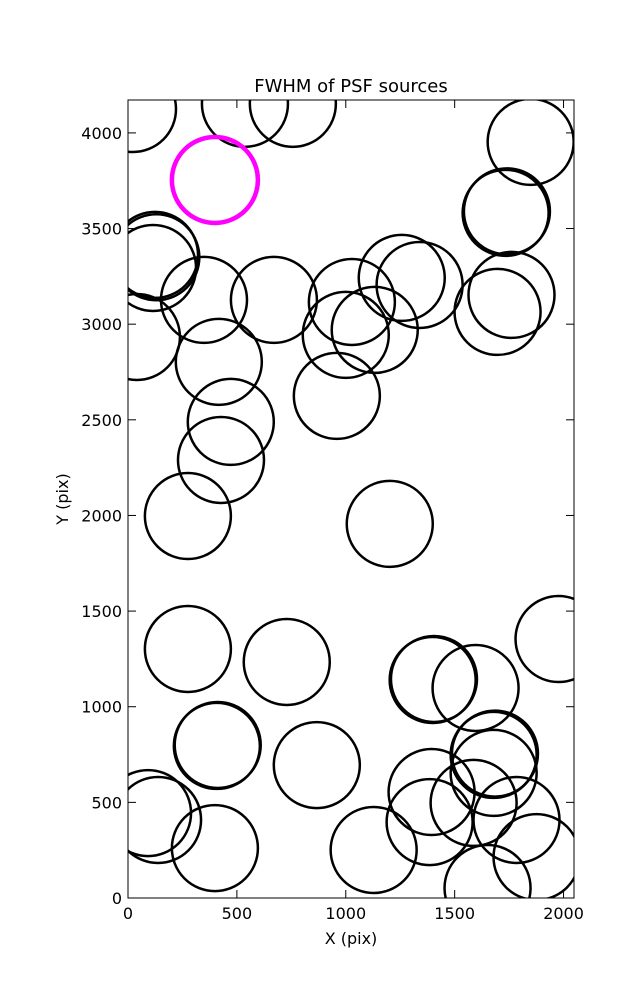 This screenshot has width=637, height=1004. Describe the element at coordinates (128, 913) in the screenshot. I see `x-tick-label: 0` at that location.